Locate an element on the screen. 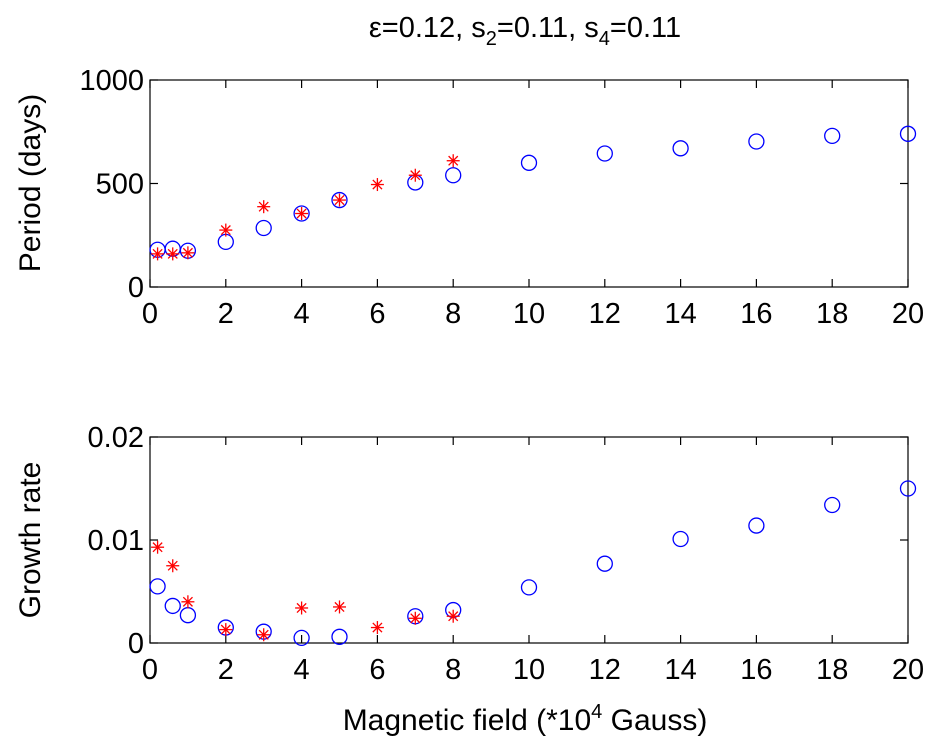 This screenshot has width=935, height=748. growth-x-tick-label: 0 is located at coordinates (150, 670).